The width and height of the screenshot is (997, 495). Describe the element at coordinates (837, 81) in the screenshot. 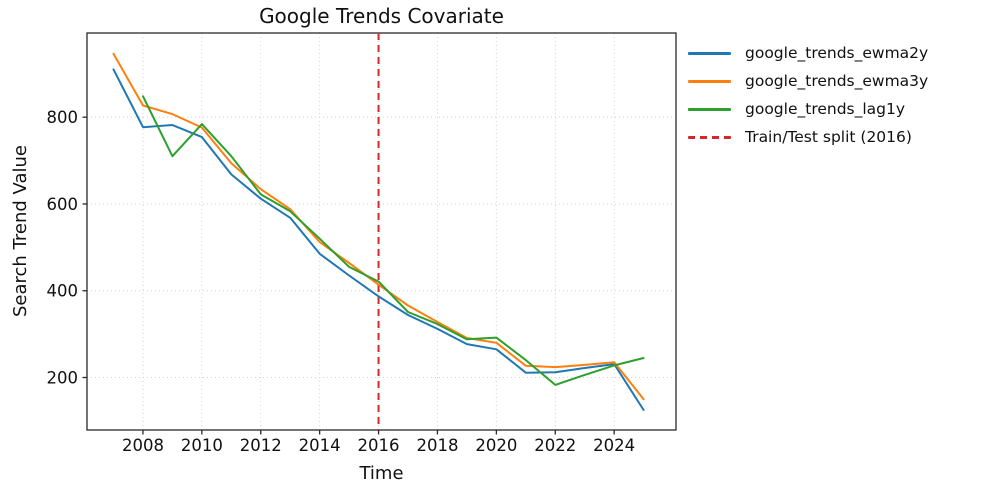

I see `legend-label: google_trends_ewma3y` at that location.